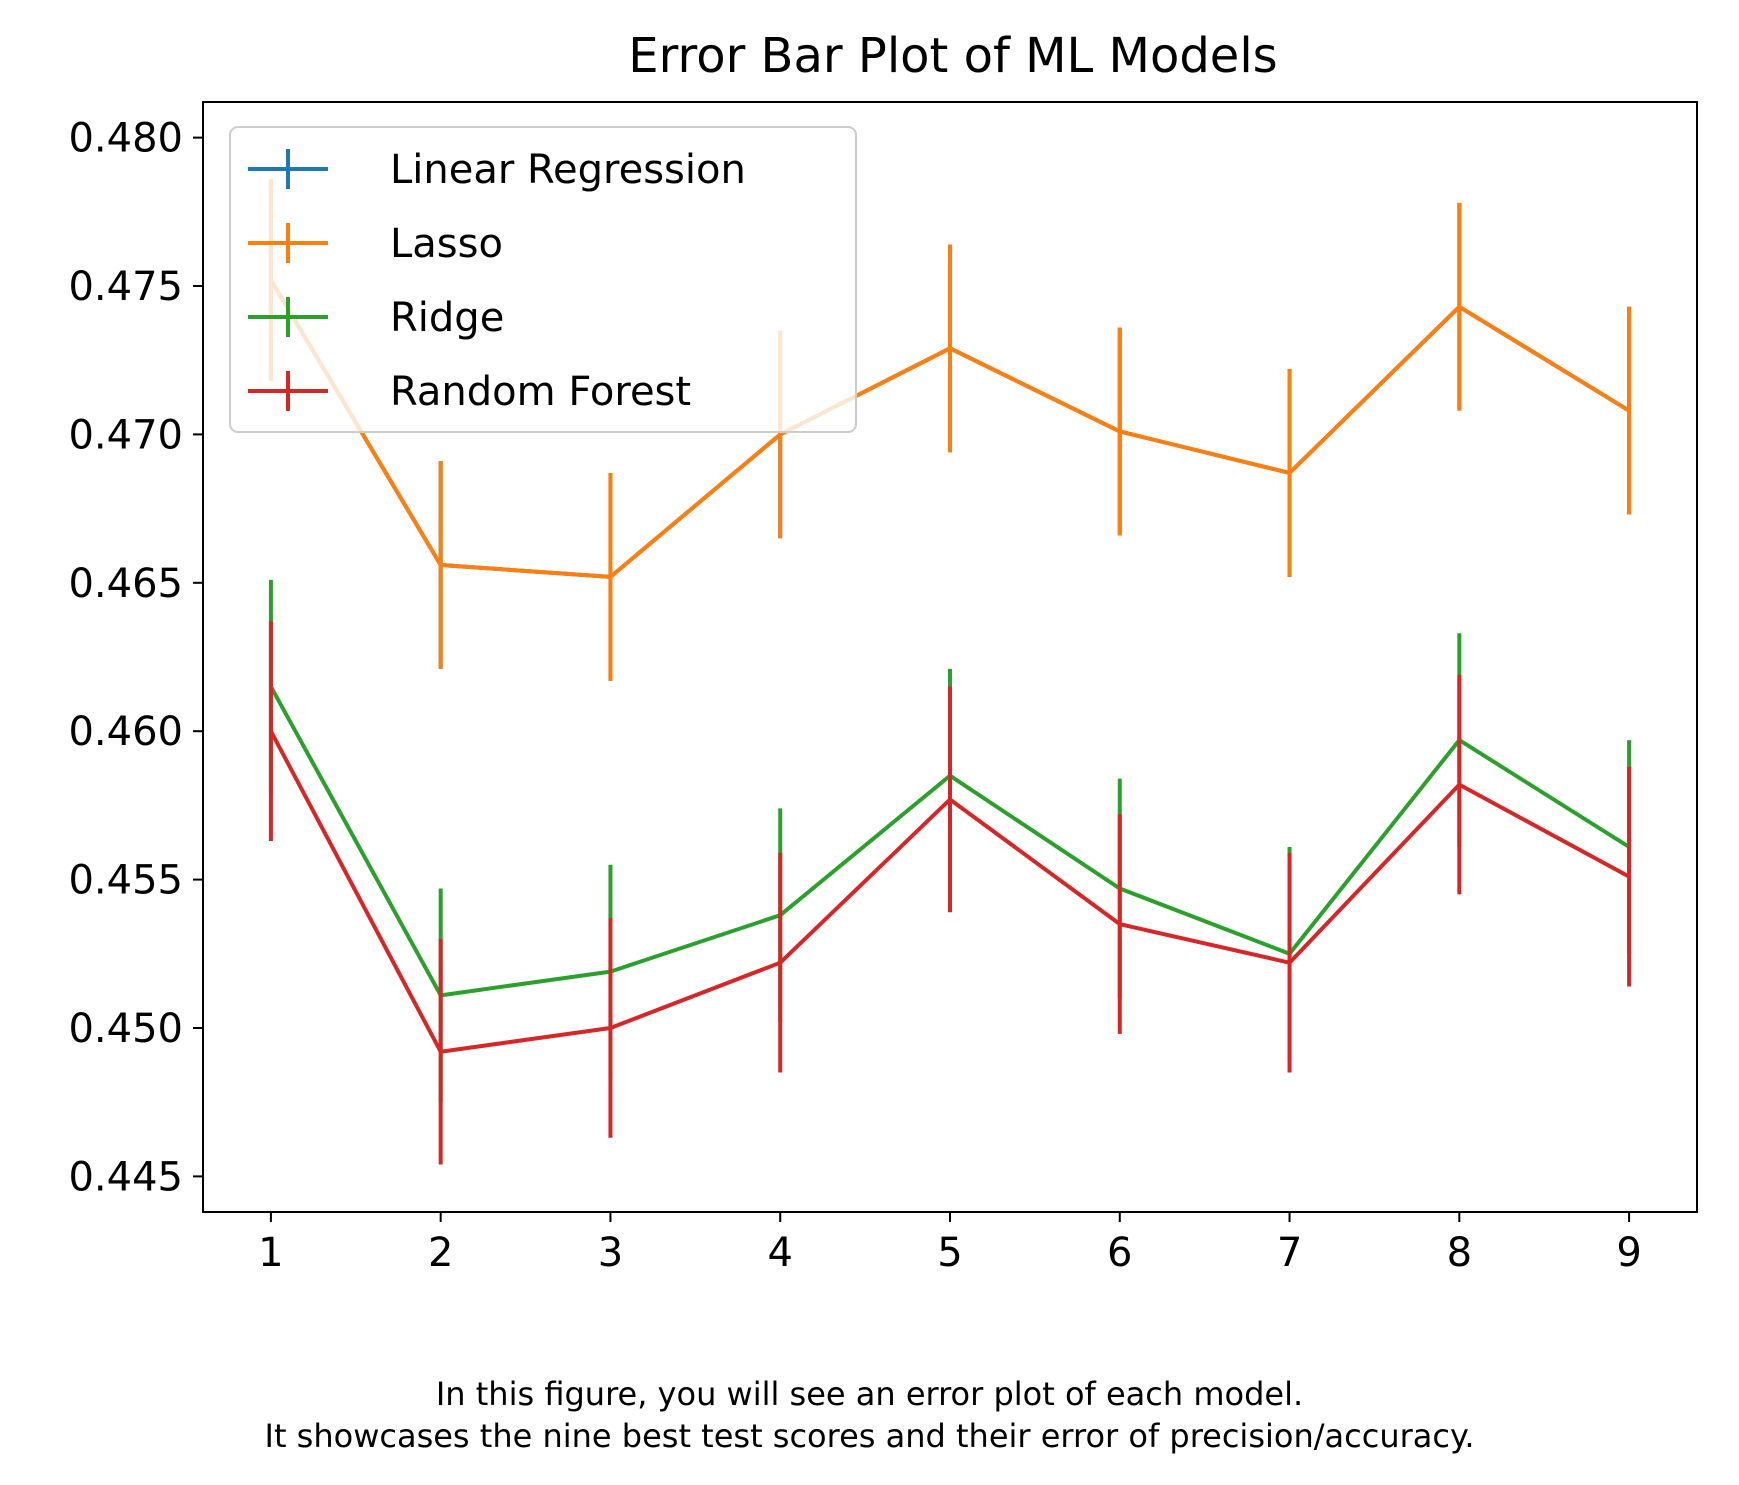  Describe the element at coordinates (125, 584) in the screenshot. I see `y-tick-label: 0.465` at that location.